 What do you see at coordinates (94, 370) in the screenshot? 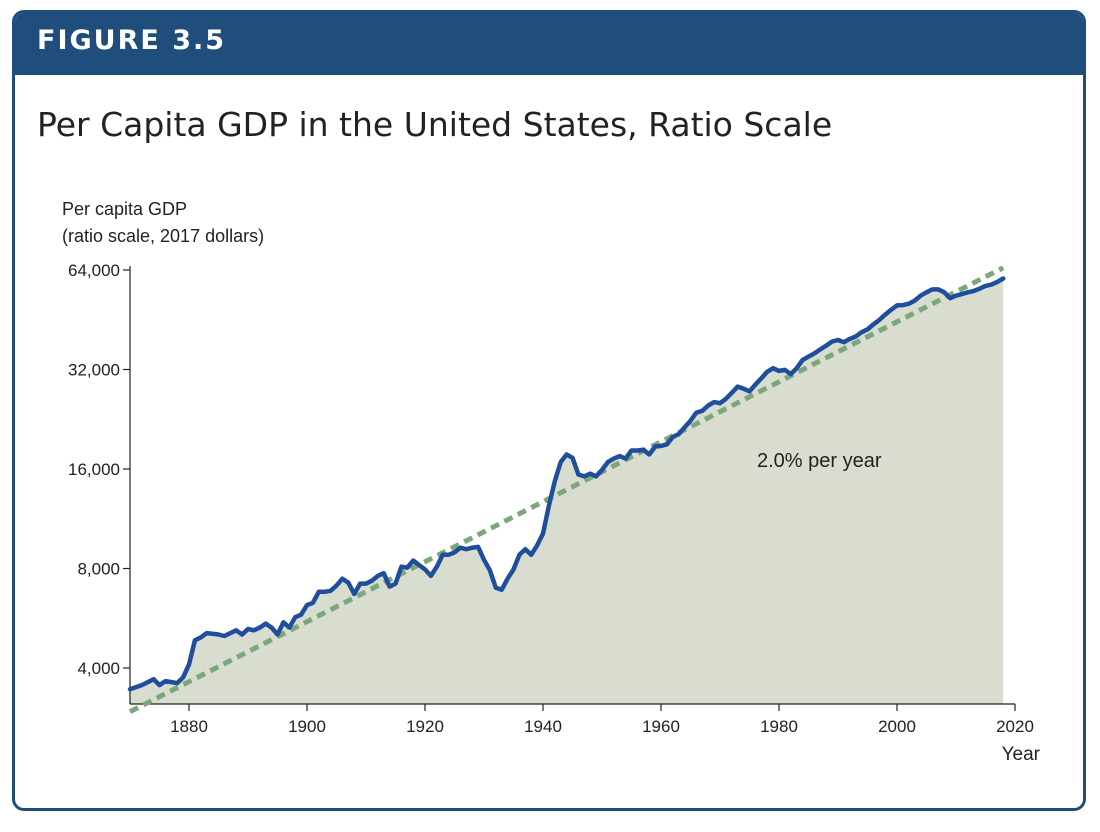
I see `y-tick-label: 32,000` at bounding box center [94, 370].